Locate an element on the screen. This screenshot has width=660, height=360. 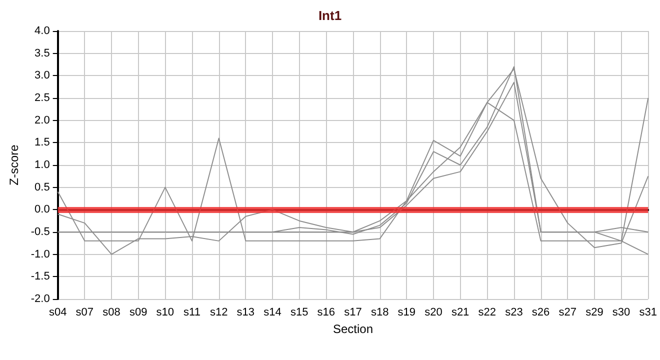
x-tick-label: s12 is located at coordinates (219, 312).